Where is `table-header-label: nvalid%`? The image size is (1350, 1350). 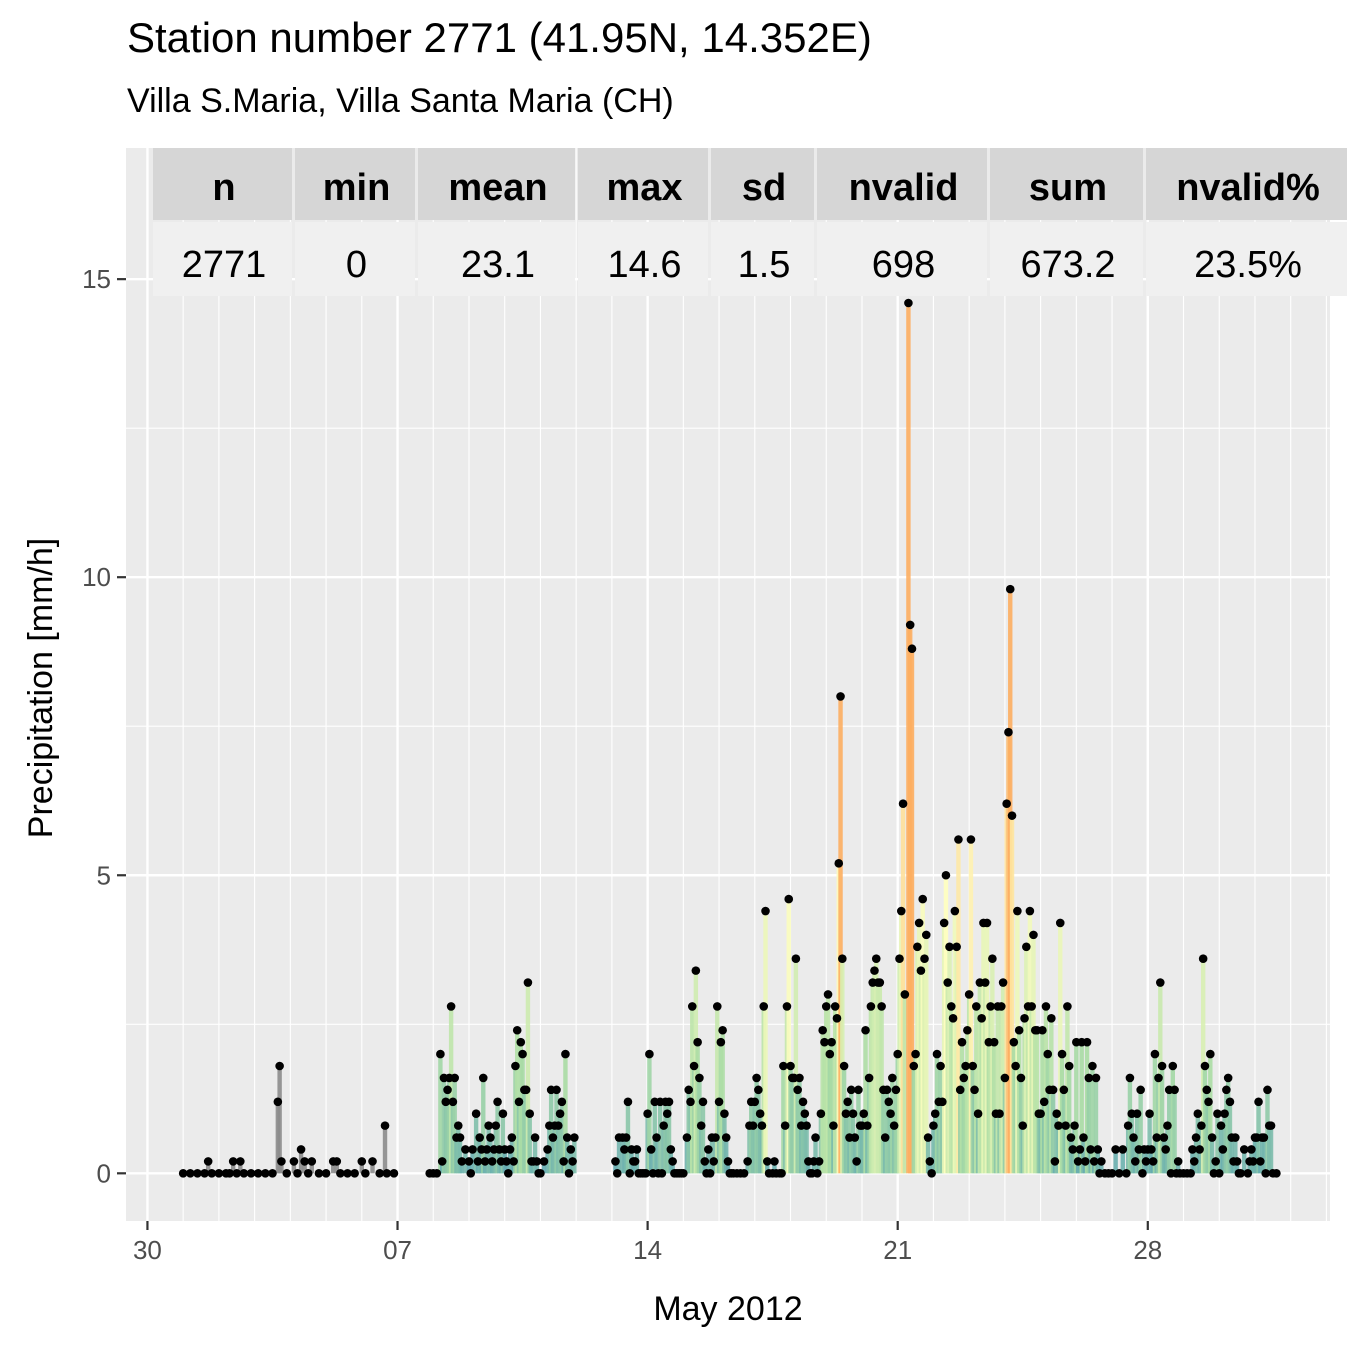
table-header-label: nvalid% is located at coordinates (1248, 188).